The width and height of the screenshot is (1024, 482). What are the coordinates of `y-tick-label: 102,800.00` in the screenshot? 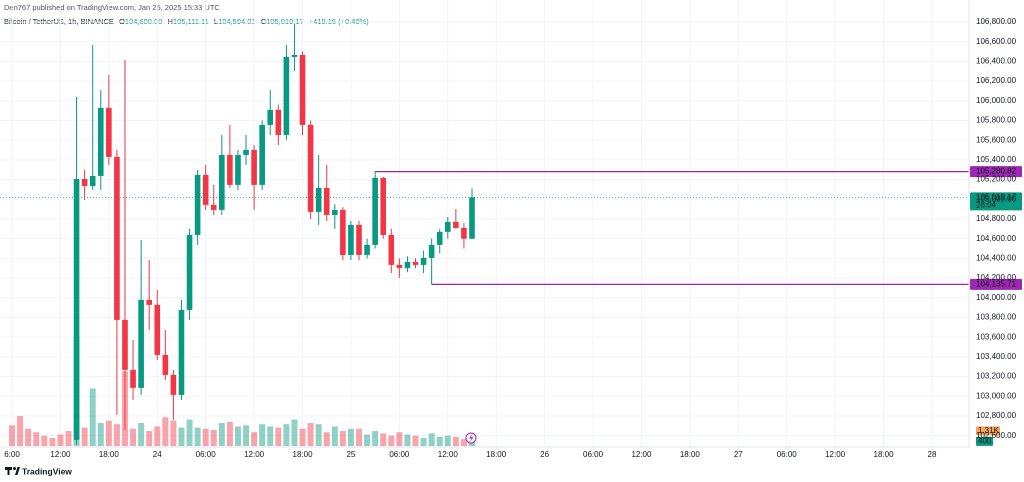 It's located at (996, 415).